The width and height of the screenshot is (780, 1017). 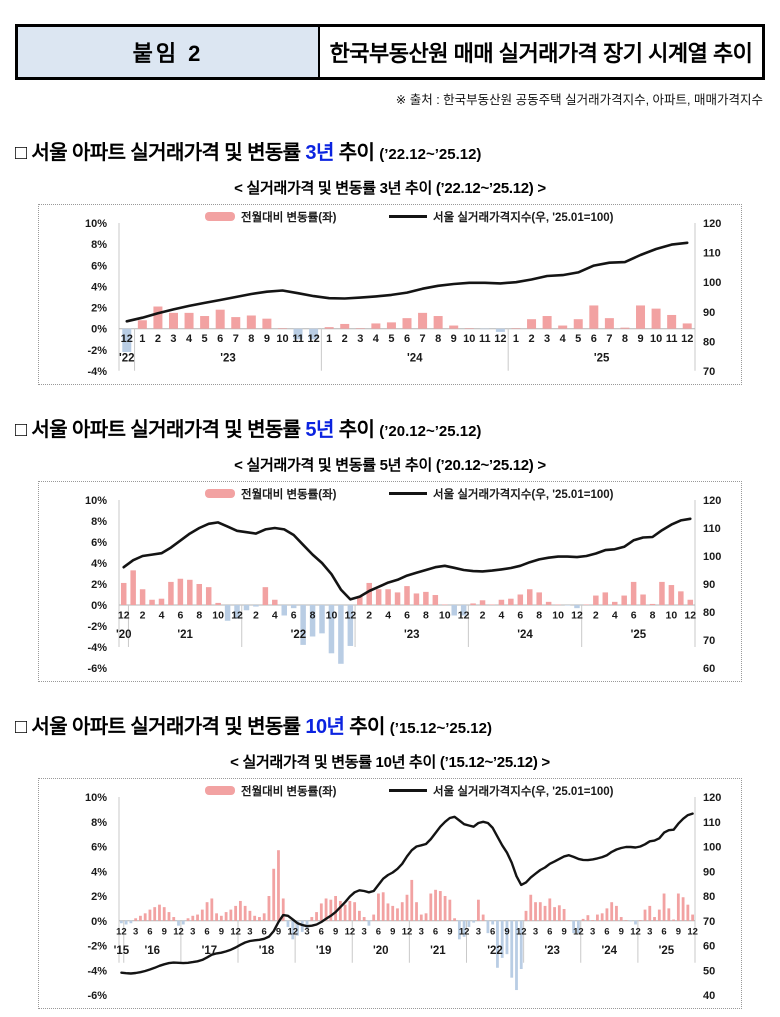 I want to click on svg-text: 70, so click(x=709, y=372).